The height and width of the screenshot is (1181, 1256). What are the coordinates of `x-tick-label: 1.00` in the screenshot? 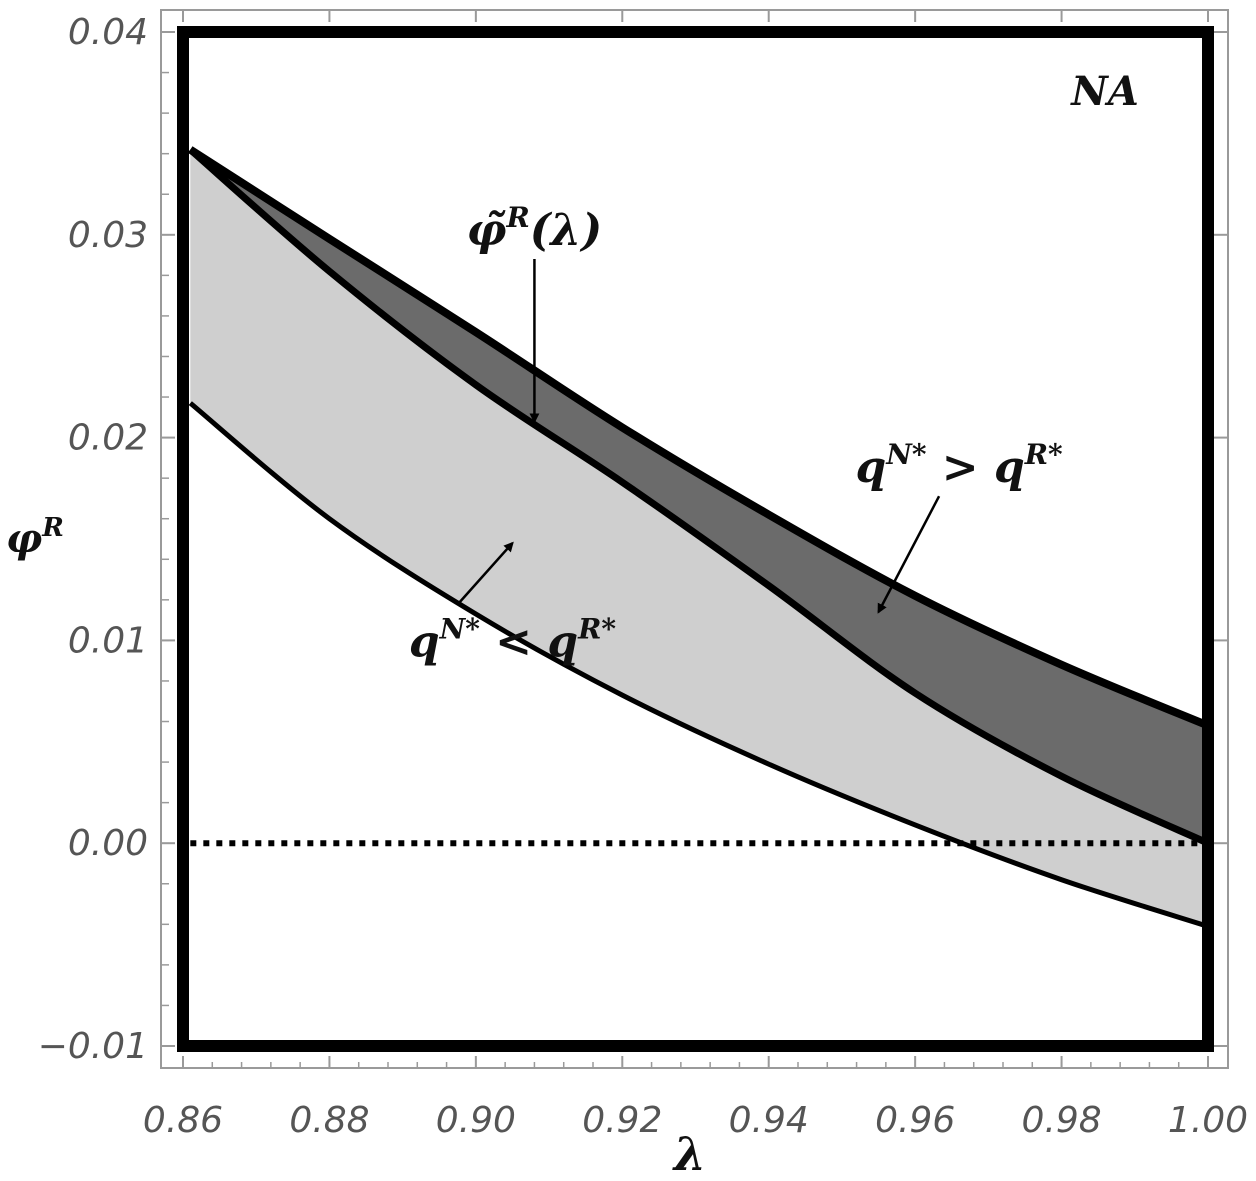 It's located at (1208, 1120).